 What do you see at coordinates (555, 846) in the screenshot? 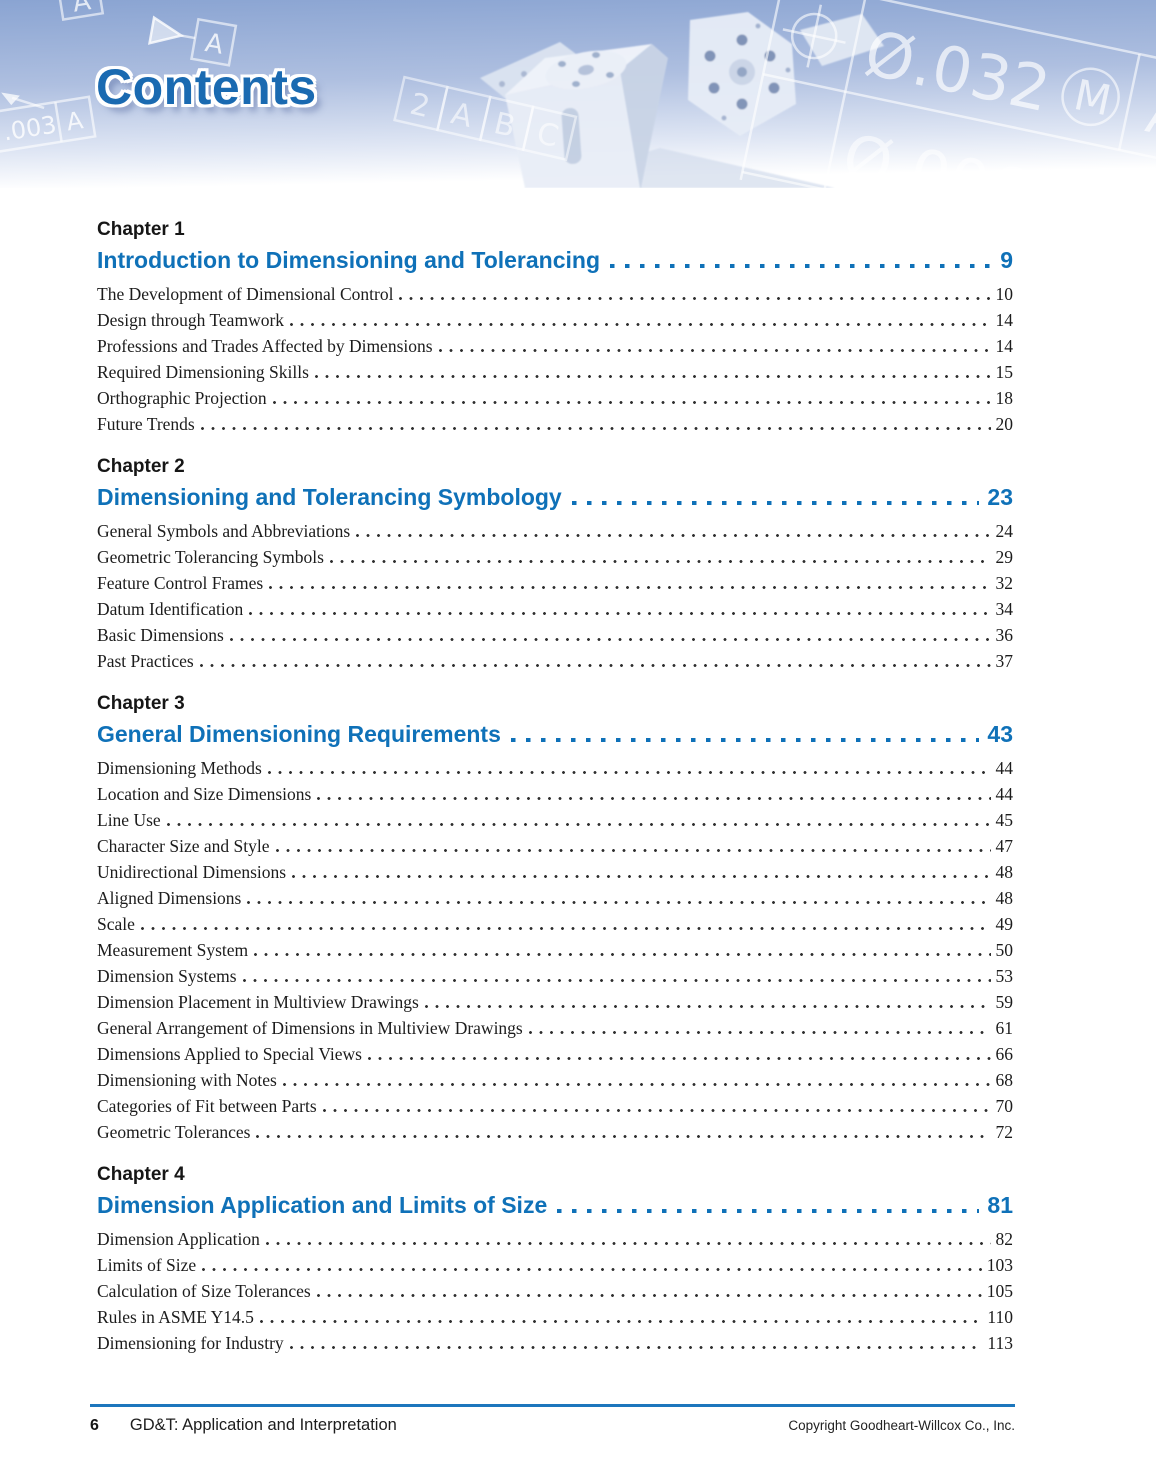
I see `toc-entry-row: Character Size and Style 47` at bounding box center [555, 846].